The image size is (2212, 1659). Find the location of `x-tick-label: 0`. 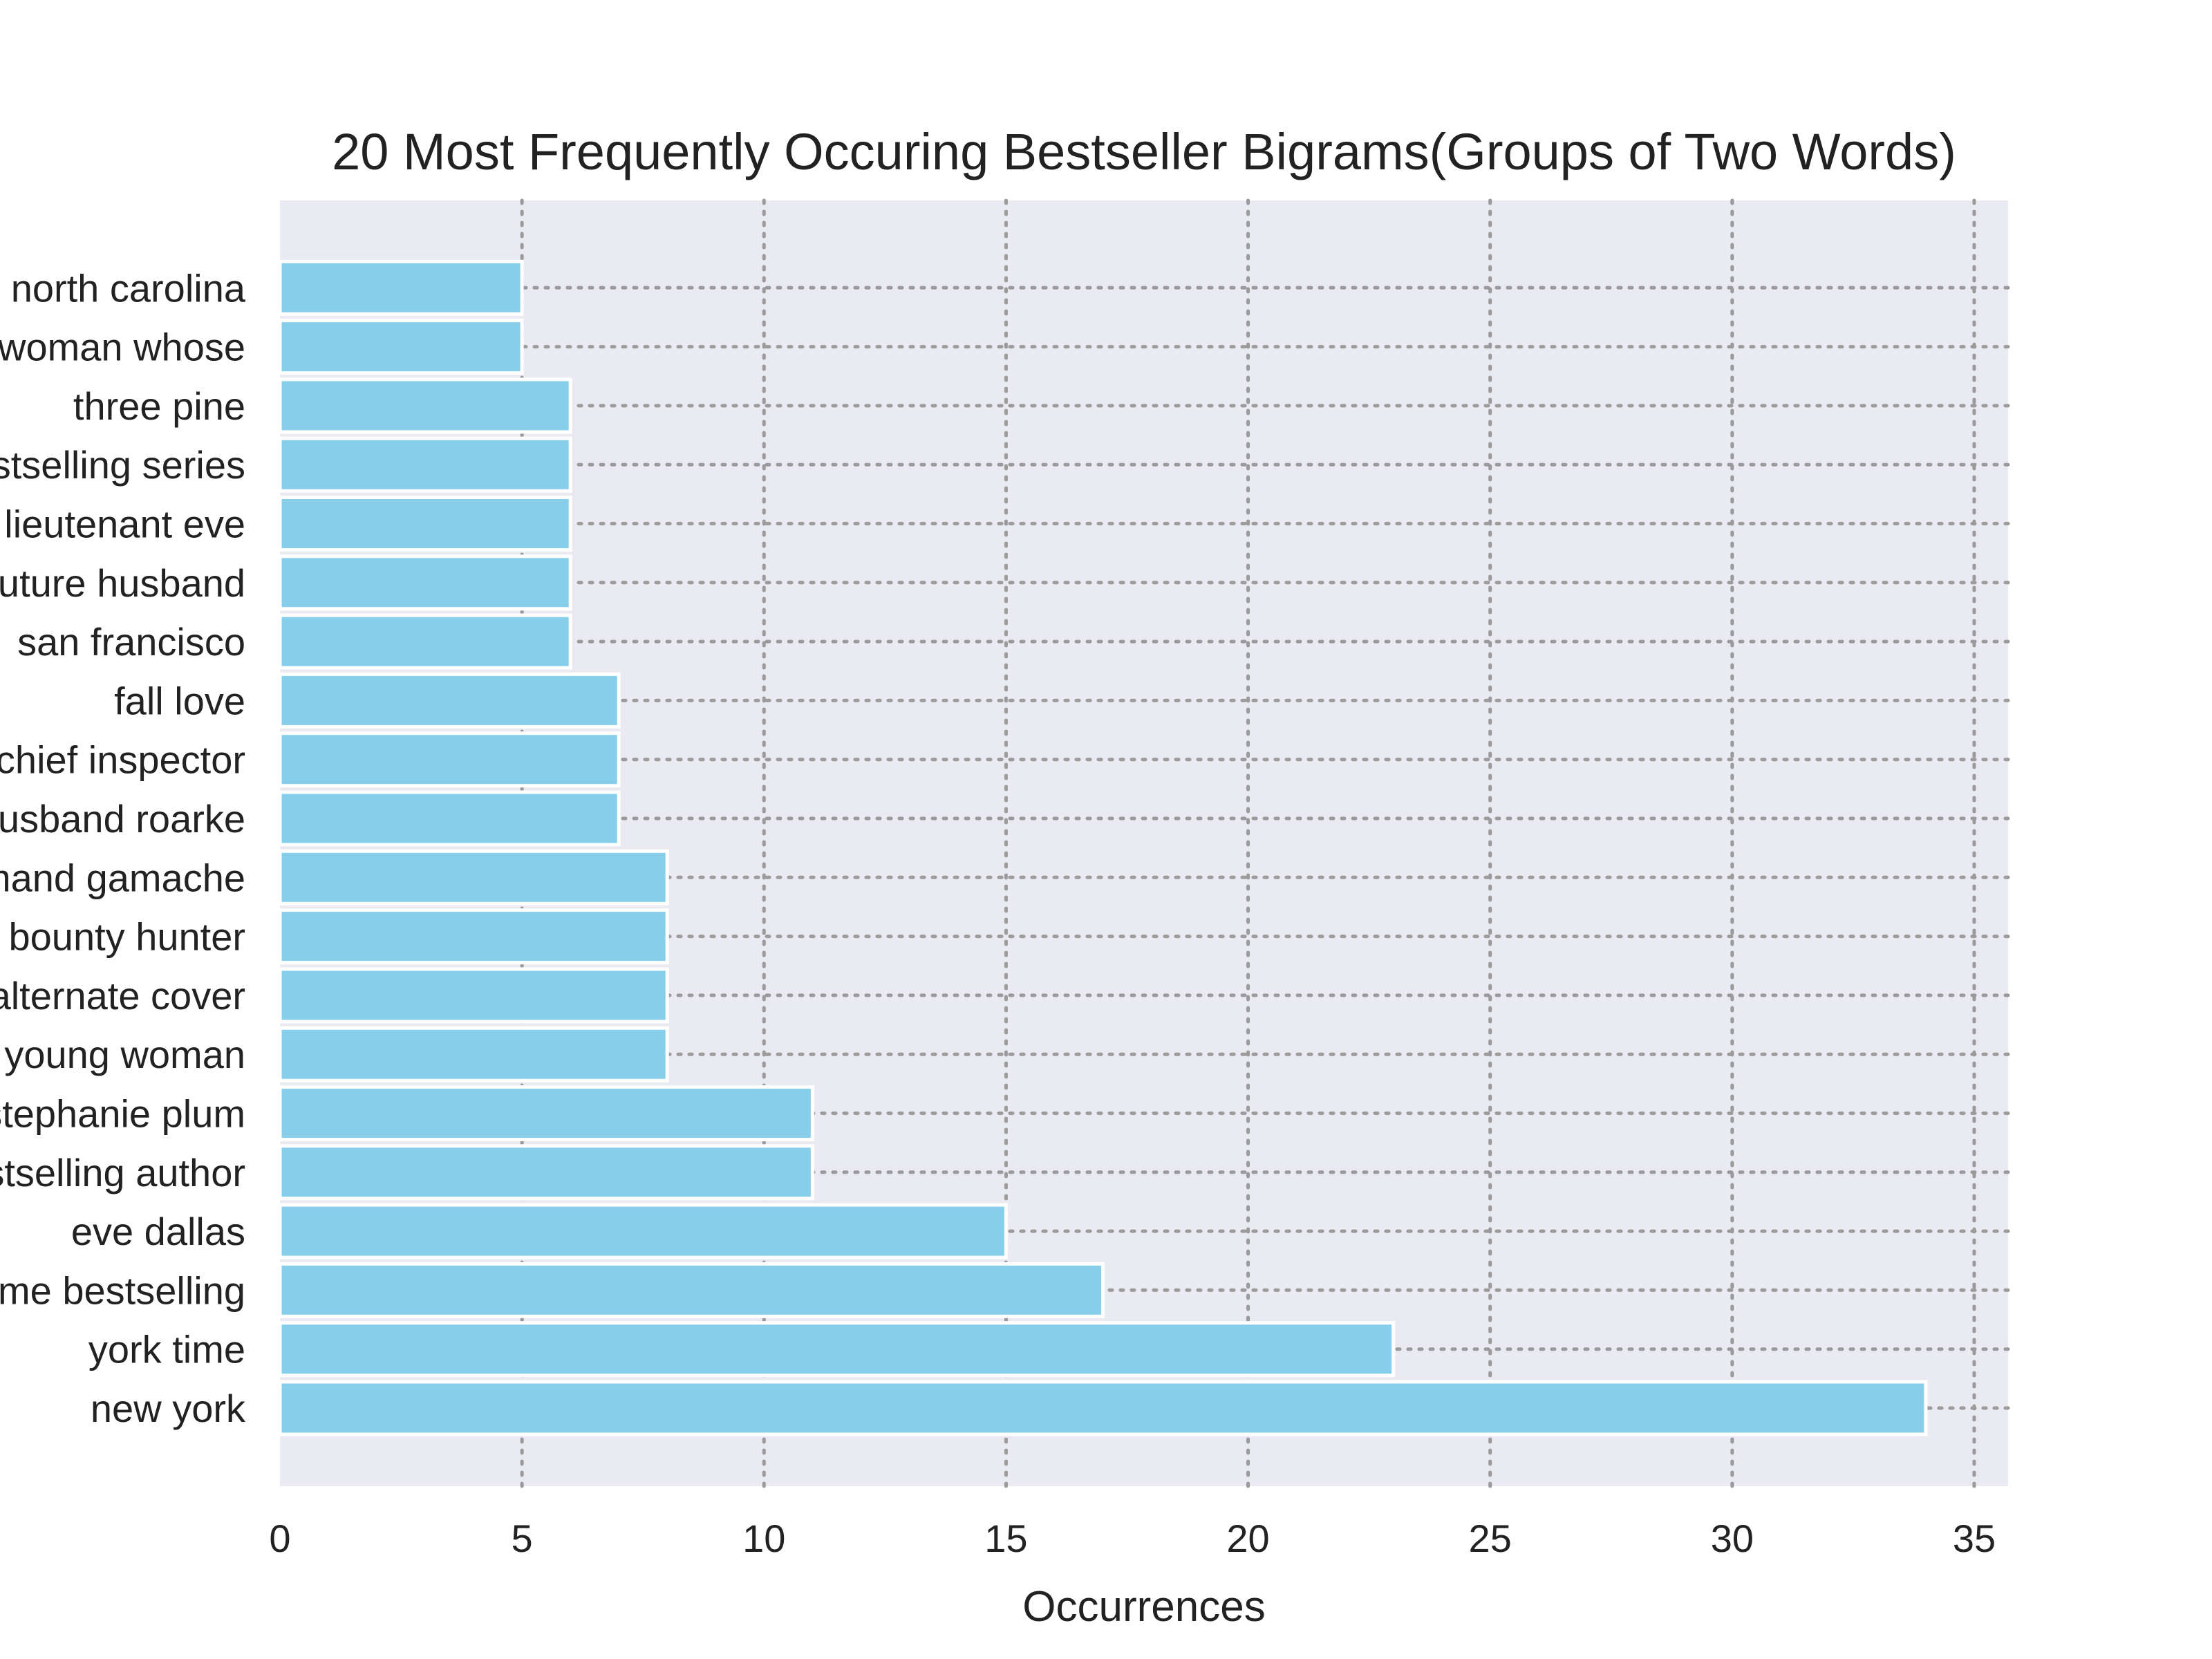

x-tick-label: 0 is located at coordinates (279, 1539).